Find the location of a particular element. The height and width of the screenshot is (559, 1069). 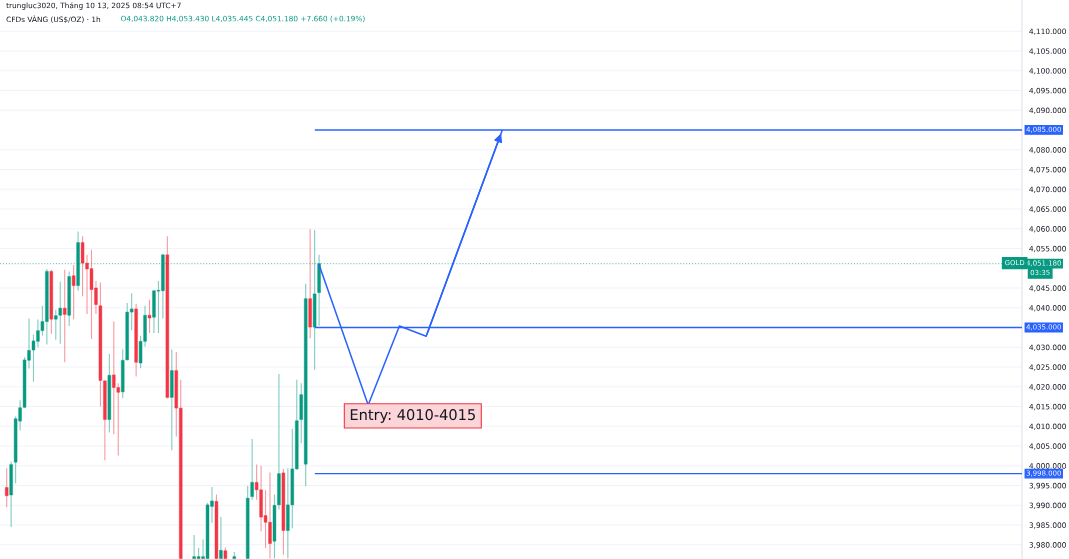

annotation: Entry: 4010-4015 is located at coordinates (412, 416).